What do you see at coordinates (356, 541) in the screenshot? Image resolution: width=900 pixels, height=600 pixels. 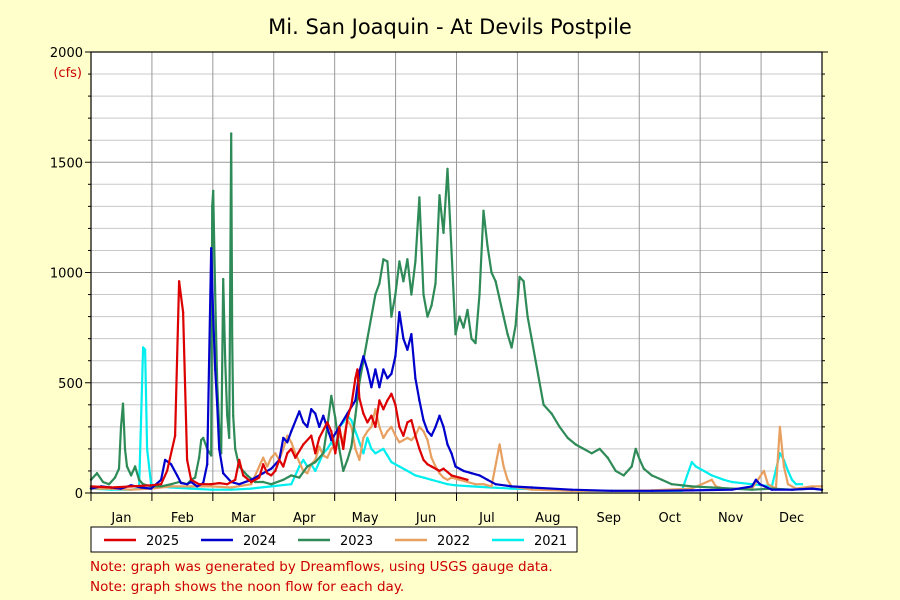 I see `legend-label-2023: 2023` at bounding box center [356, 541].